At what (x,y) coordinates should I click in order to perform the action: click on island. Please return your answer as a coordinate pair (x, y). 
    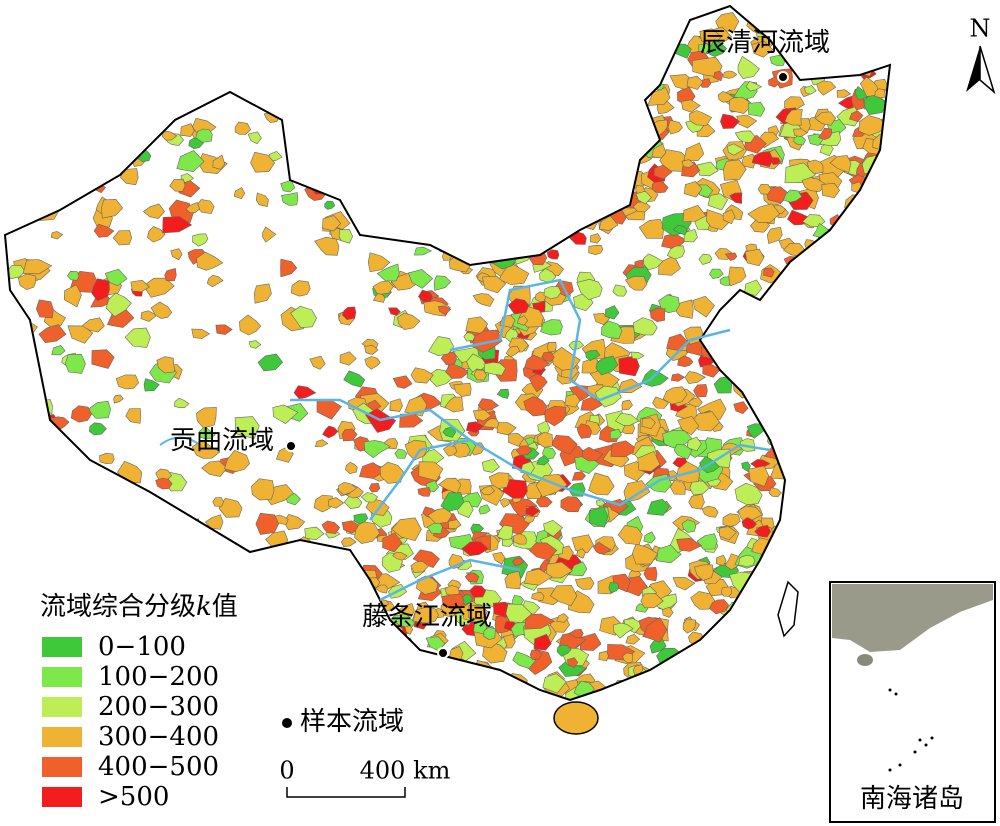
    Looking at the image, I should click on (890, 770).